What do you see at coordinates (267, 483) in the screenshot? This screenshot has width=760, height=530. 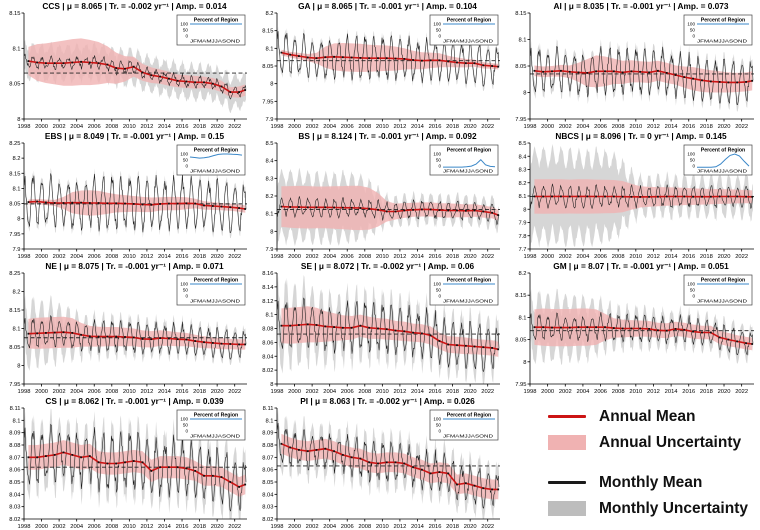 I see `svg-text: 8.05` at bounding box center [267, 483].